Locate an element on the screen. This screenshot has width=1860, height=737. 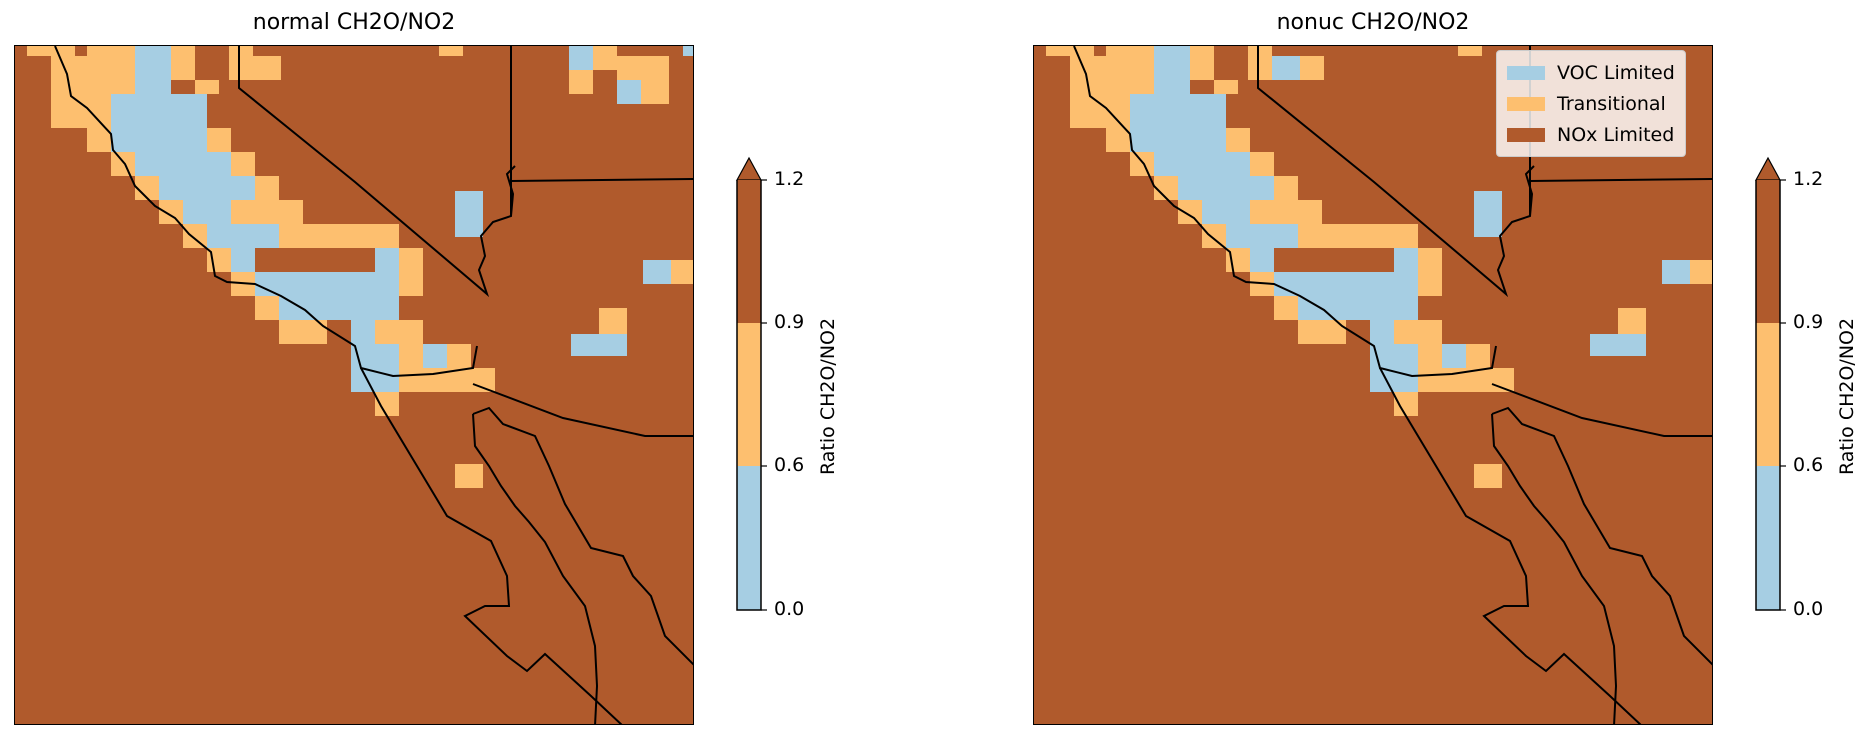
colorbar-tick-normal-1: 1.2 is located at coordinates (789, 179).